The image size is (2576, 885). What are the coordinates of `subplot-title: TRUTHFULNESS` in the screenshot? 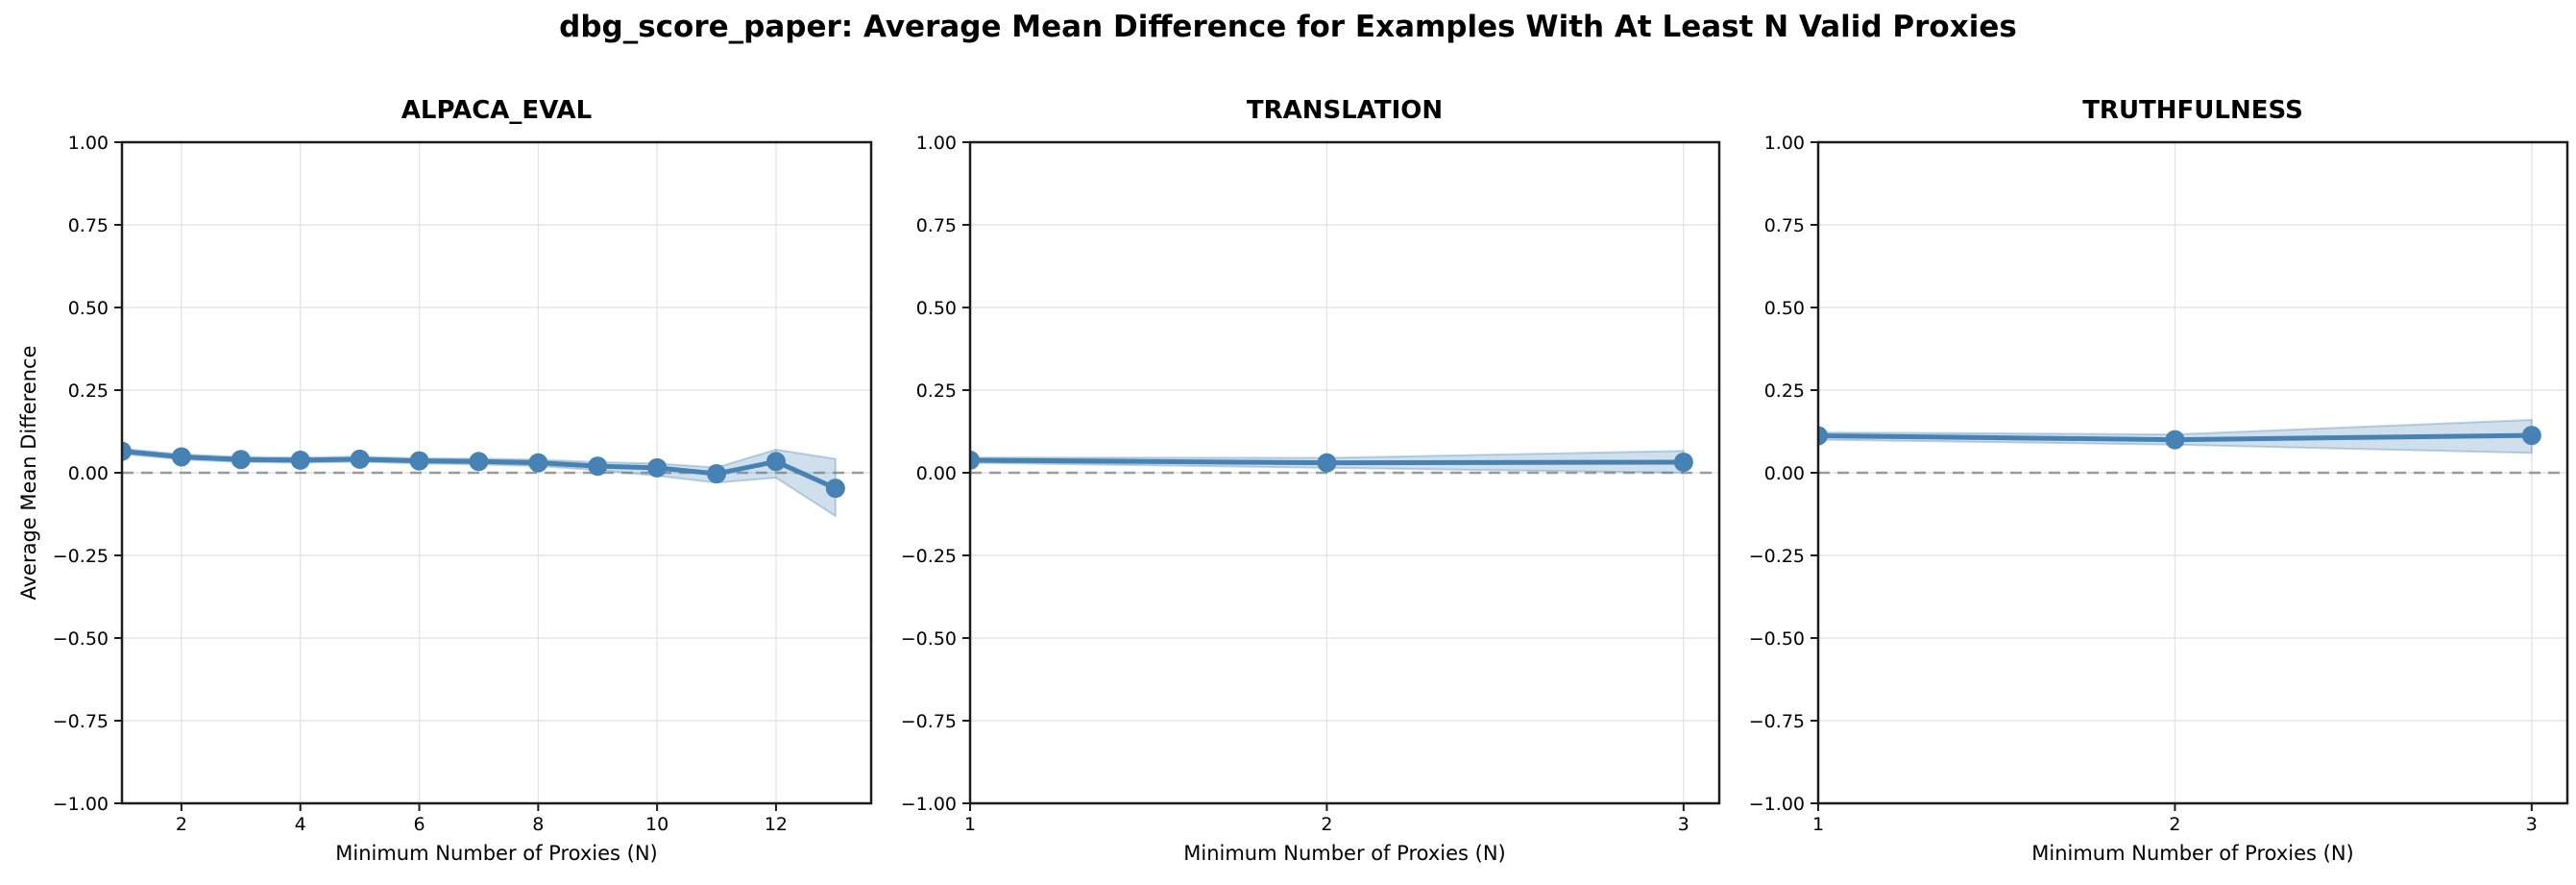 It's located at (2192, 110).